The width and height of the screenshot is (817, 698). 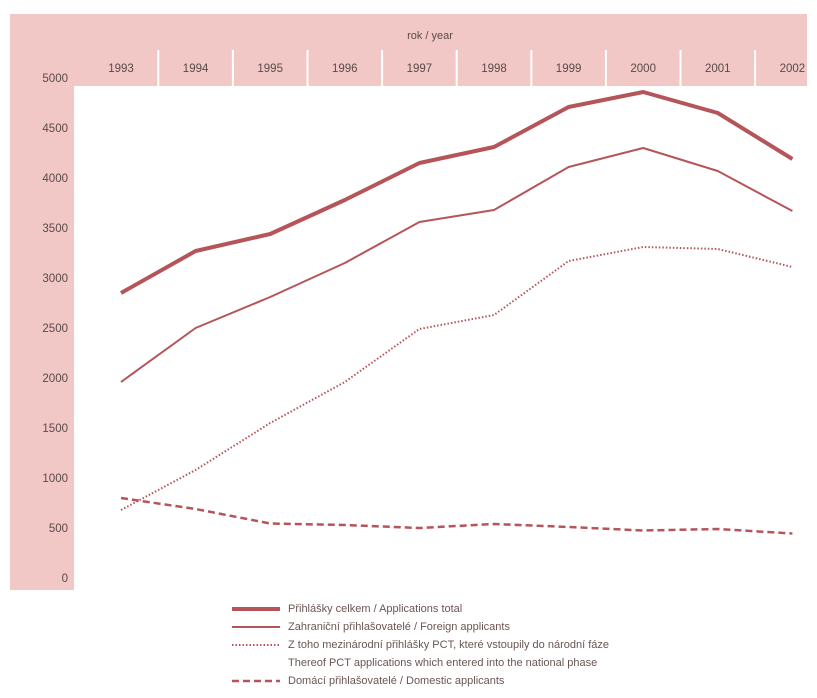 I want to click on x-tick-label: 1998, so click(x=494, y=69).